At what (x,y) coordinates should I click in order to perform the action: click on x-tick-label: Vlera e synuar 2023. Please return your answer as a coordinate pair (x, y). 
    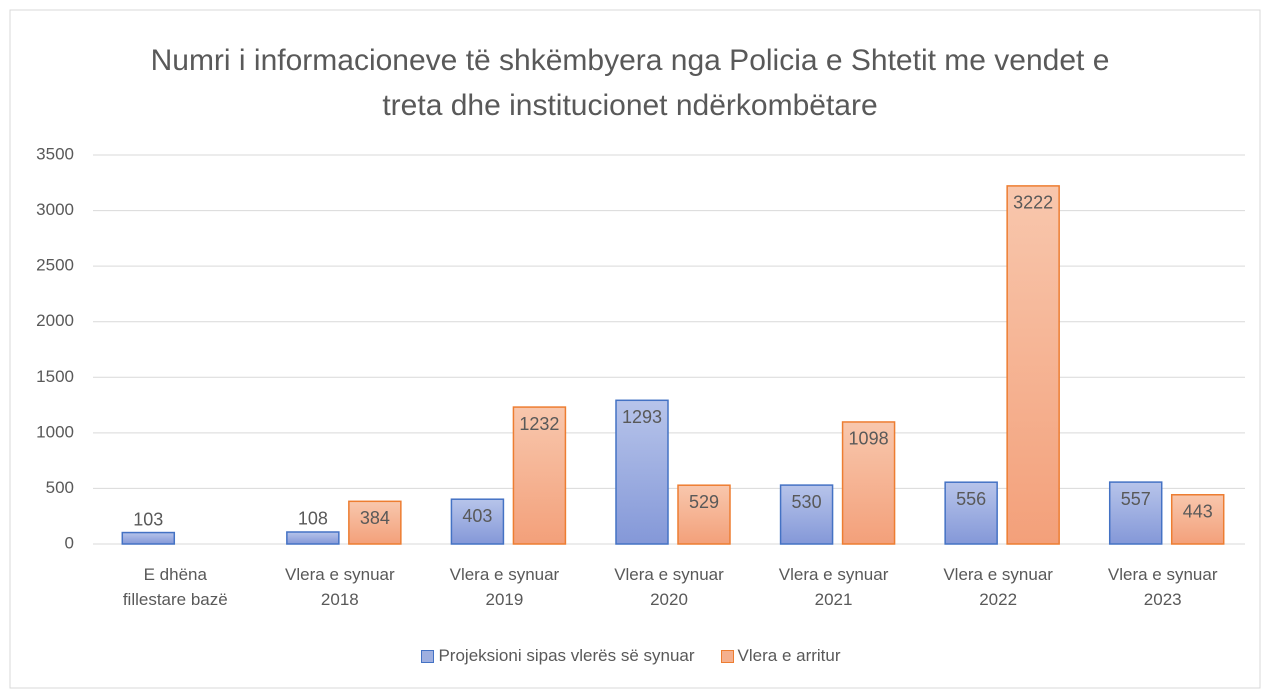
    Looking at the image, I should click on (1162, 587).